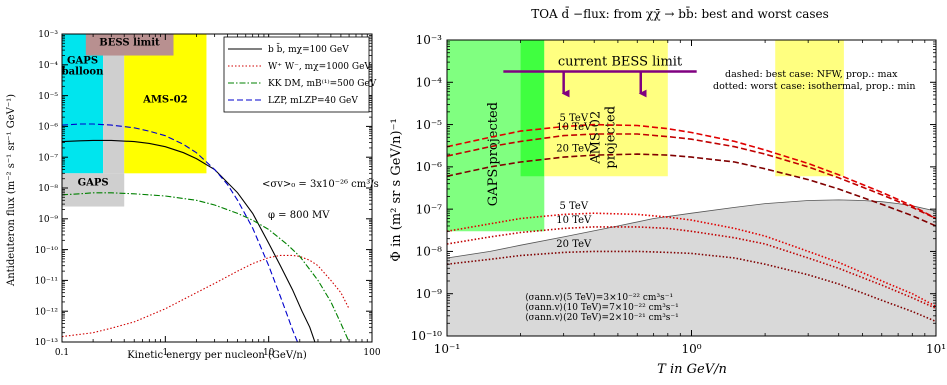 The image size is (947, 385). What do you see at coordinates (599, 297) in the screenshot?
I see `right-annotation-sigma-5tev: ⟨σann.v⟩(5 TeV)=3×10⁻²² cm³s⁻¹` at bounding box center [599, 297].